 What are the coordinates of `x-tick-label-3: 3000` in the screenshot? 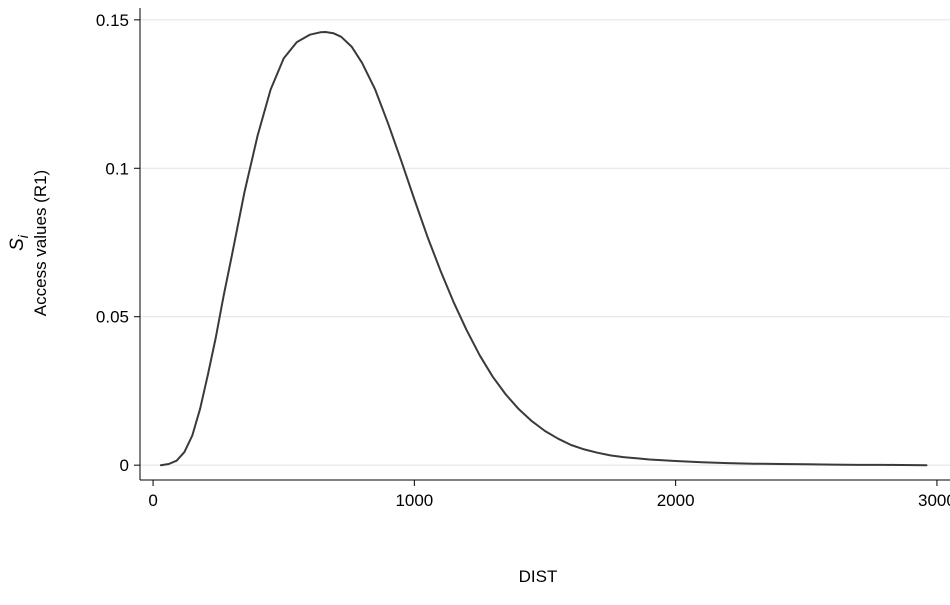 It's located at (934, 500).